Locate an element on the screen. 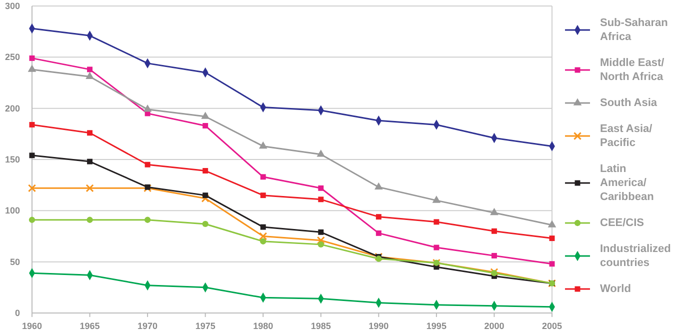 This screenshot has height=336, width=695. x-tick-label: 1960 is located at coordinates (32, 326).